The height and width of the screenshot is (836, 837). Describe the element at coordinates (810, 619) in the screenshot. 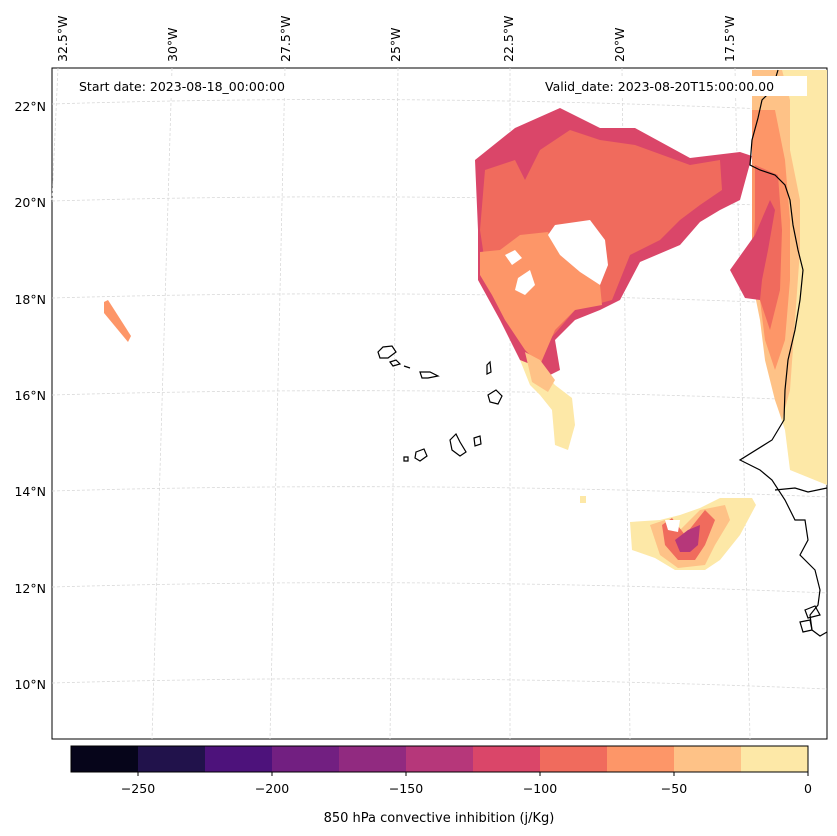

I see `bijagos` at that location.